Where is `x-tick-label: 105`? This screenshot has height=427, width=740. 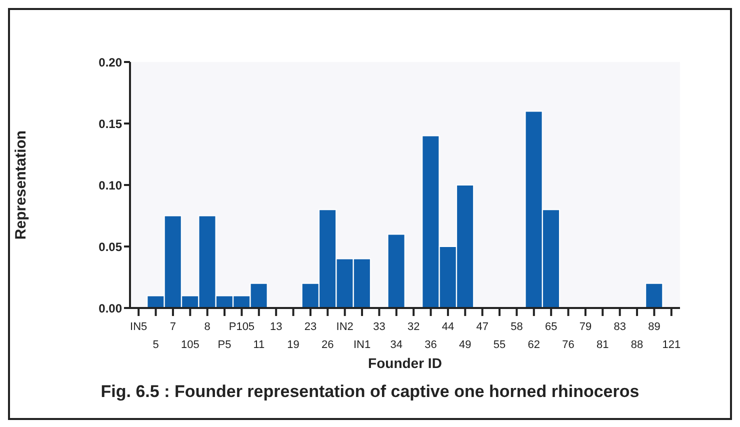
x-tick-label: 105 is located at coordinates (190, 345).